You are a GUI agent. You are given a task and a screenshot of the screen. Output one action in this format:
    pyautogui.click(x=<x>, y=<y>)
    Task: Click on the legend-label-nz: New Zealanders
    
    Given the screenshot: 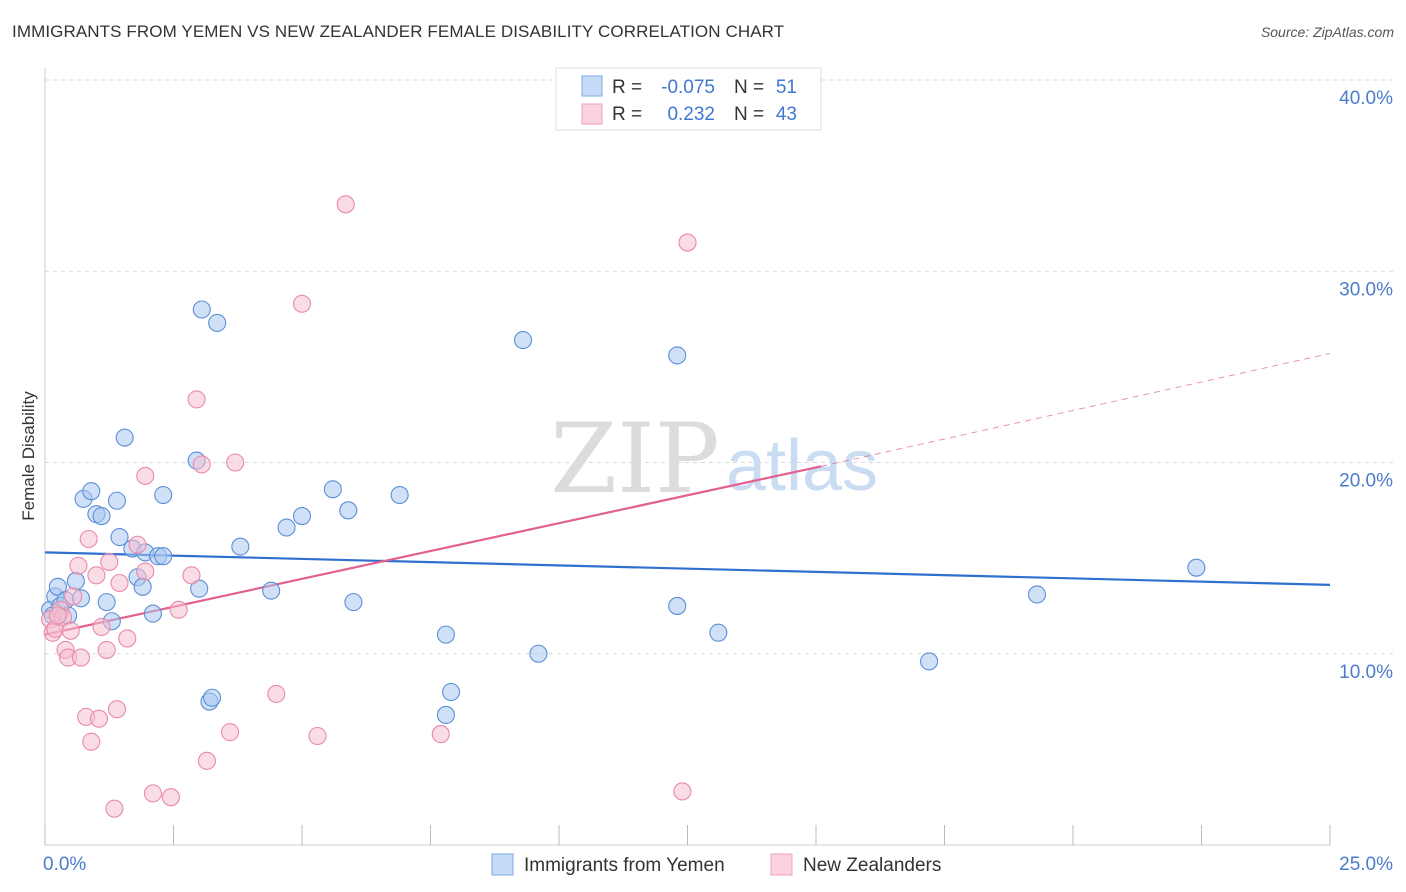 What is the action you would take?
    pyautogui.click(x=872, y=865)
    